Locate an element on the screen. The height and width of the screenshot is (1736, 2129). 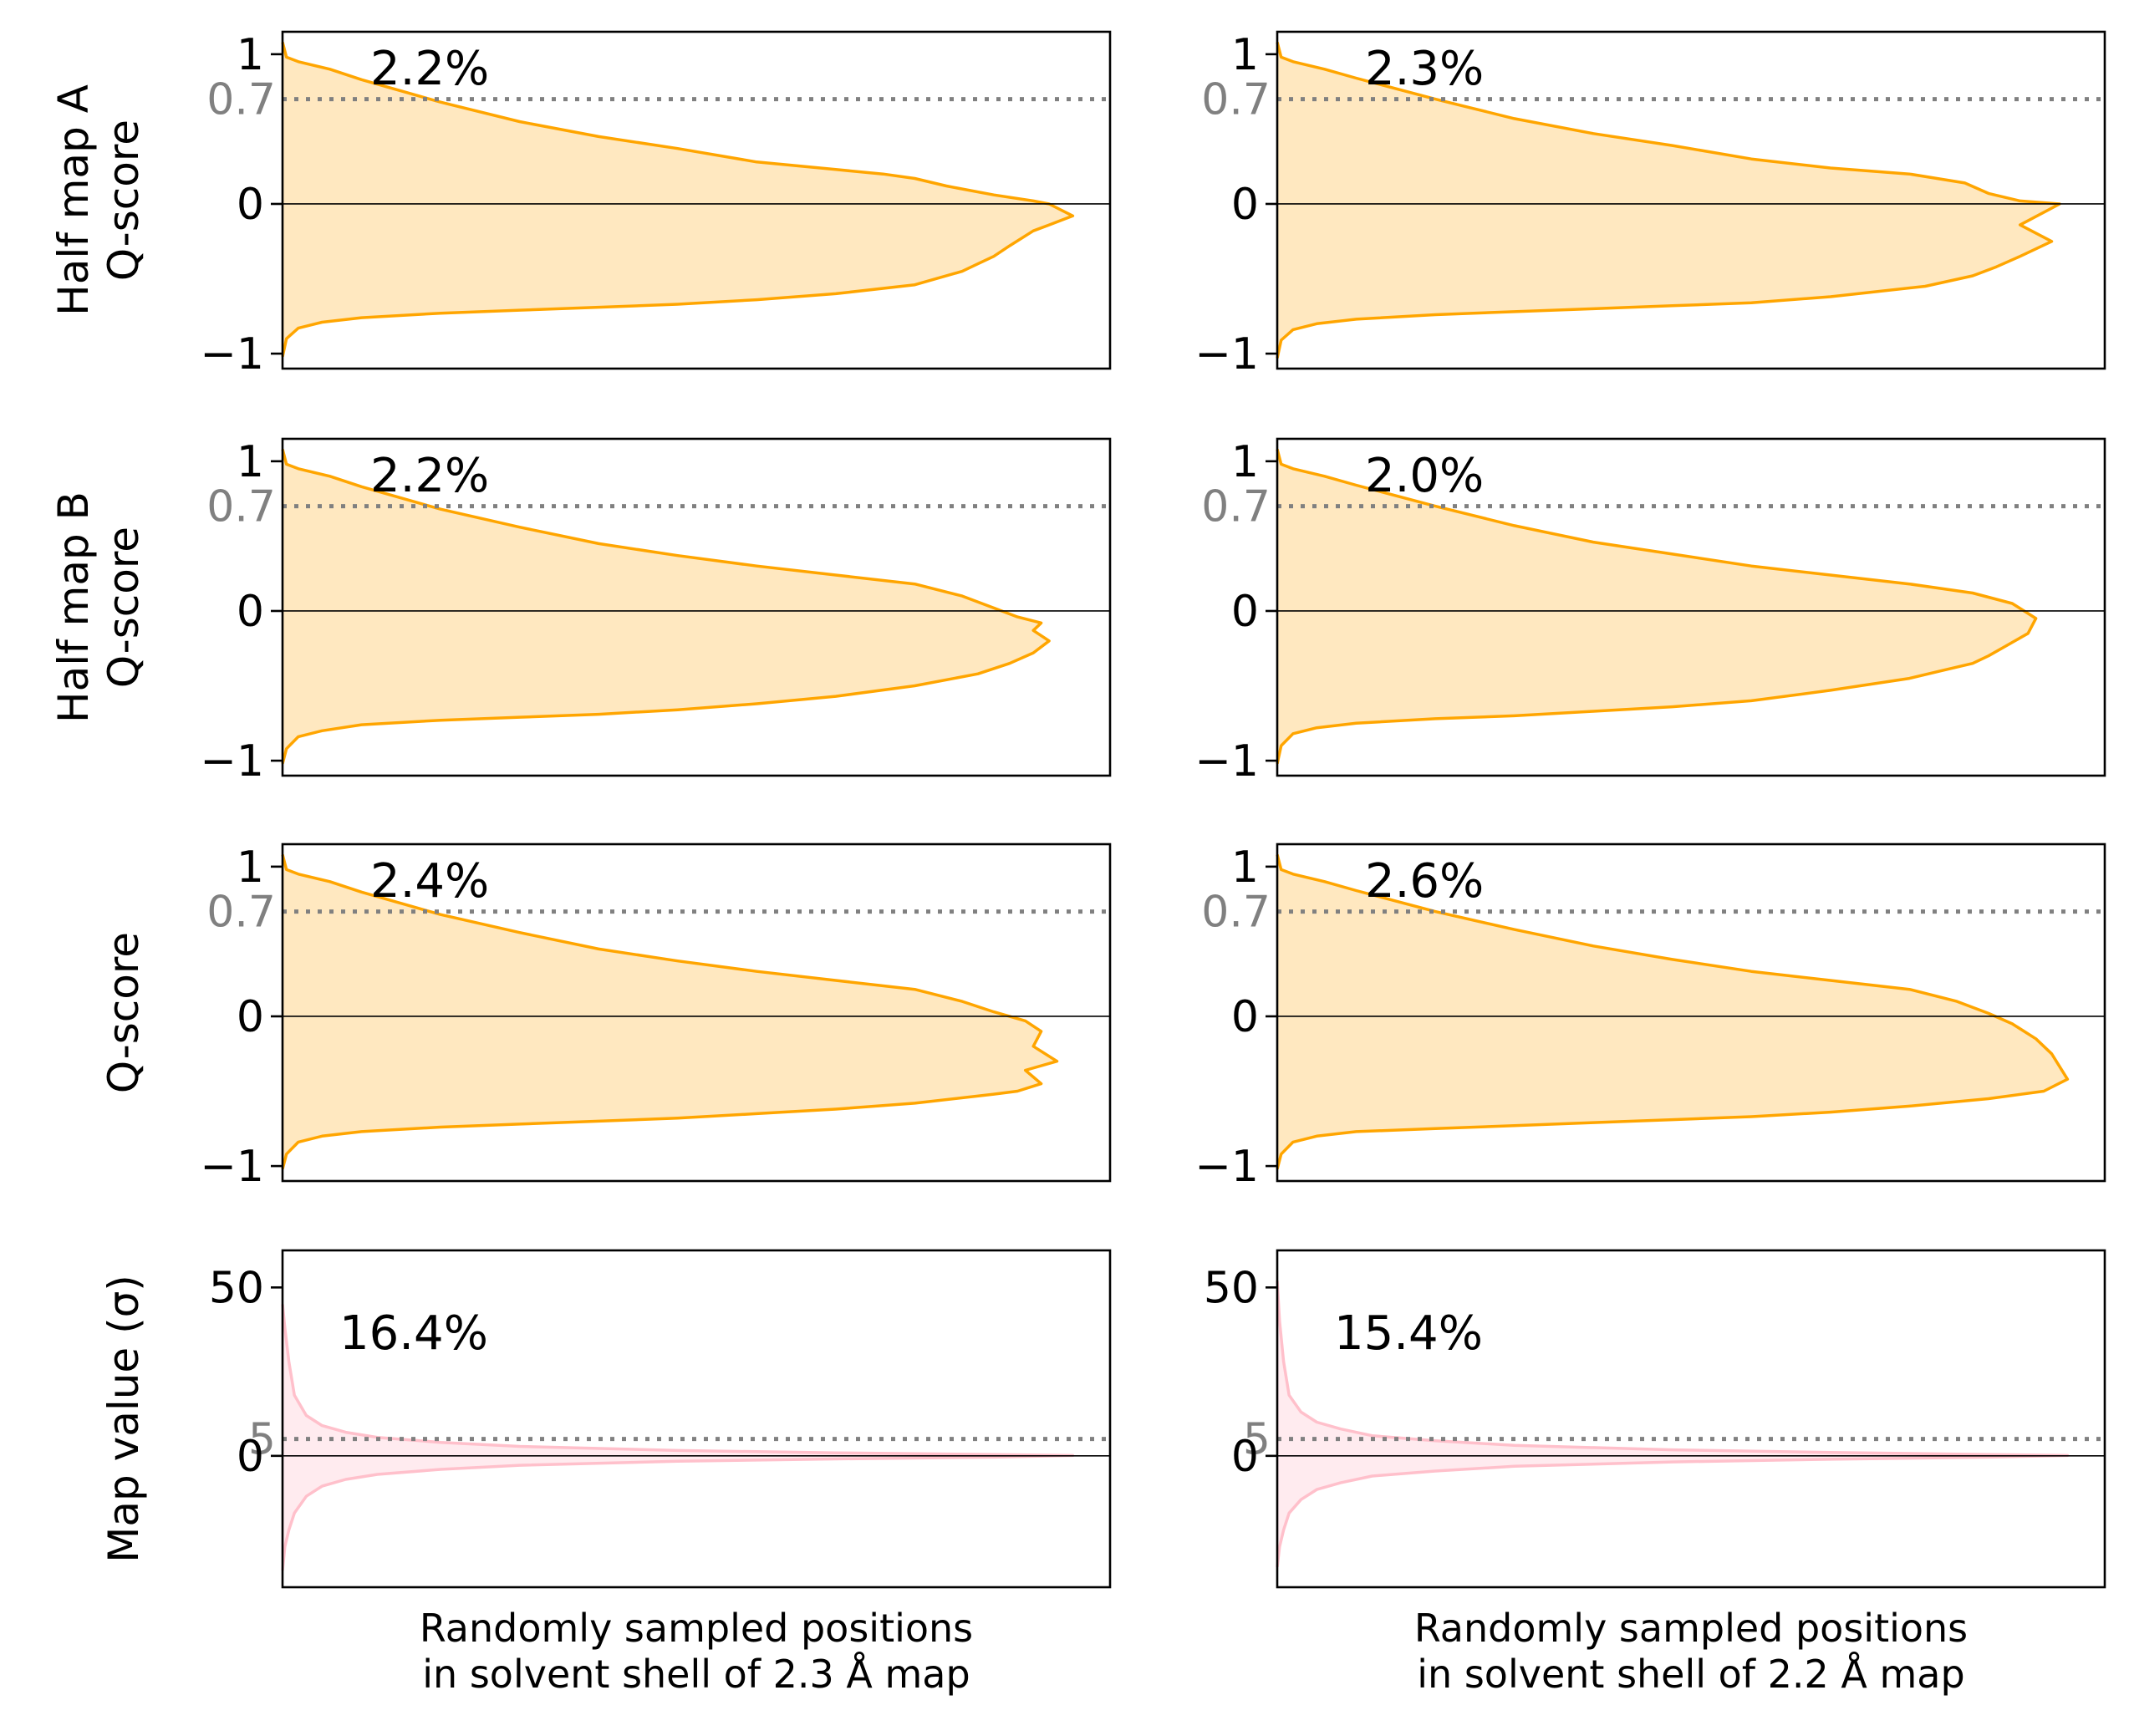
y-axis-label: Half map B is located at coordinates (73, 607).